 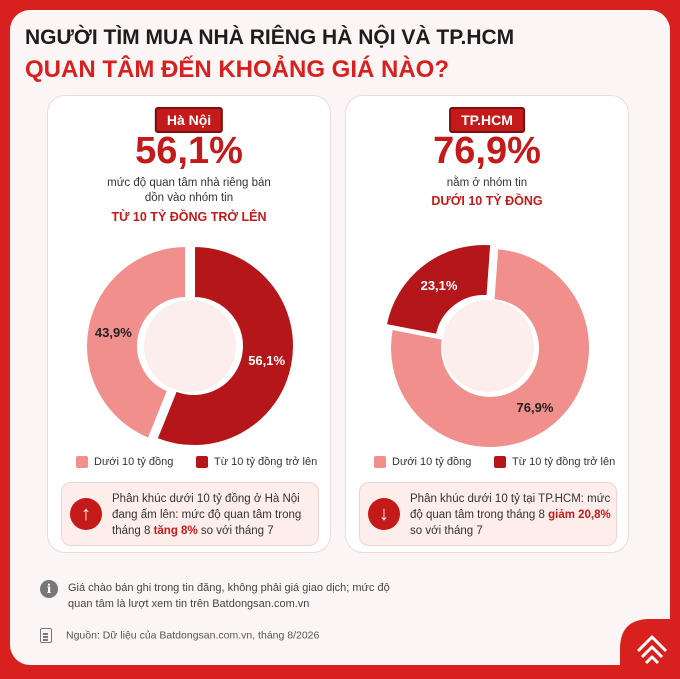 I want to click on info-icon: i, so click(x=49, y=589).